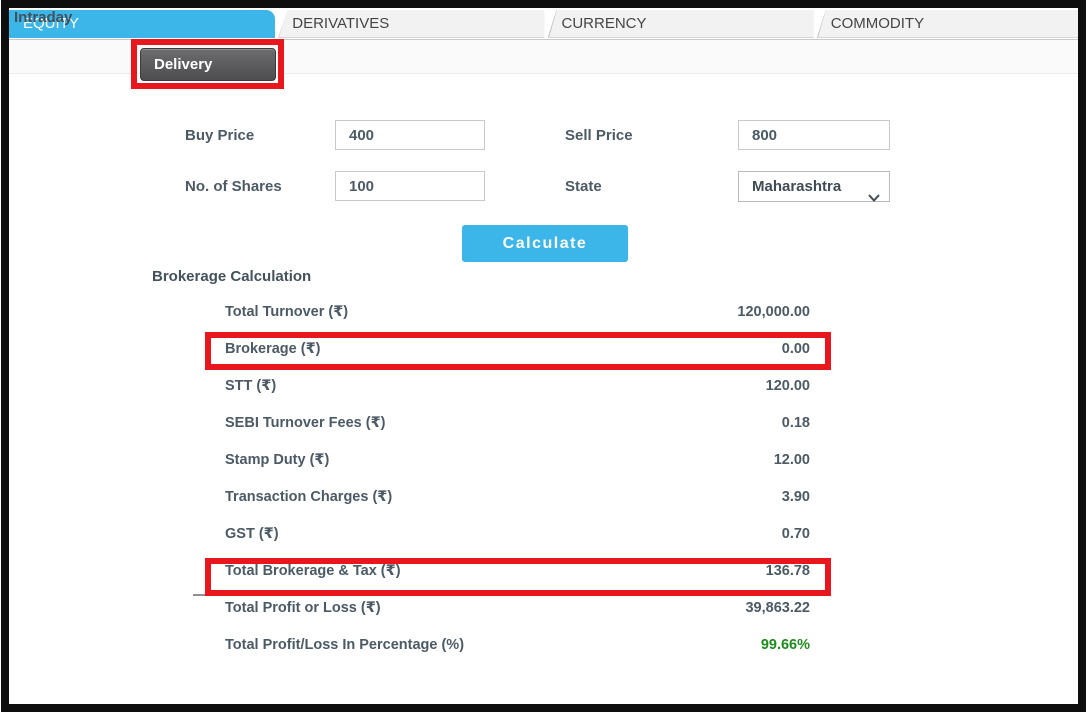  What do you see at coordinates (208, 64) in the screenshot?
I see `subtab-delivery: Delivery` at bounding box center [208, 64].